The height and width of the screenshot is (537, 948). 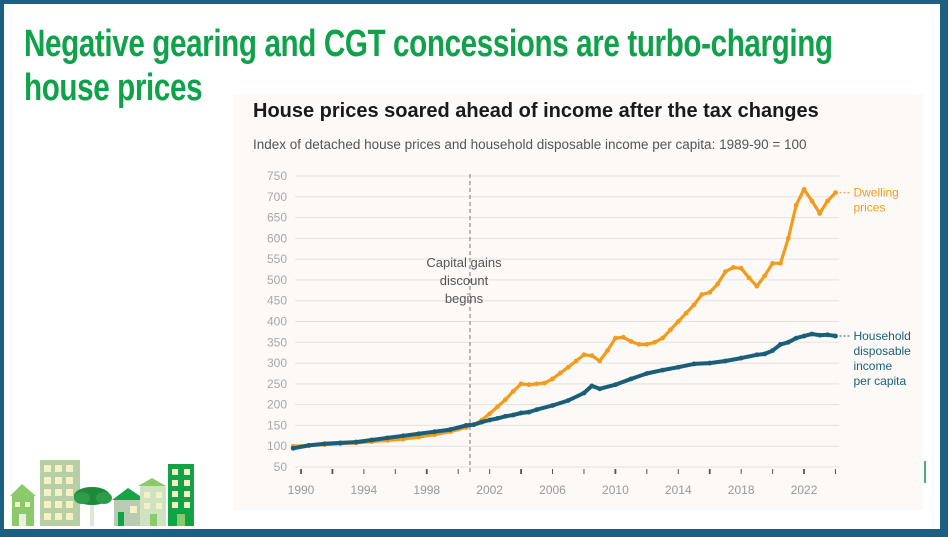 What do you see at coordinates (741, 490) in the screenshot?
I see `x-tick-label: 2018` at bounding box center [741, 490].